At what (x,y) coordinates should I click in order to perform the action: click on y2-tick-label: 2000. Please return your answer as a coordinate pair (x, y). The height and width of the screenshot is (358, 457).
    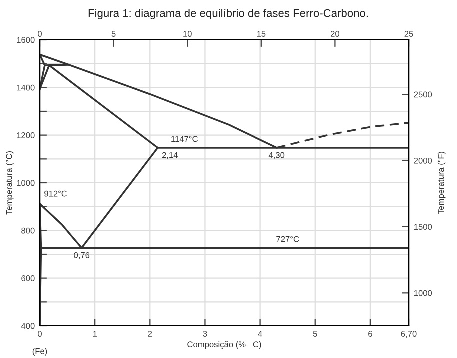
    Looking at the image, I should click on (423, 161).